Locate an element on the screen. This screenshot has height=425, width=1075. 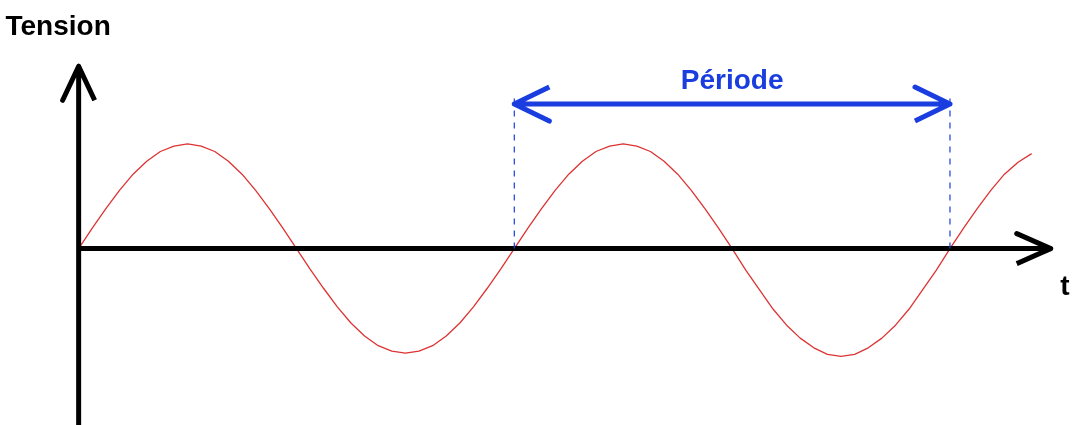
text: Période is located at coordinates (732, 79).